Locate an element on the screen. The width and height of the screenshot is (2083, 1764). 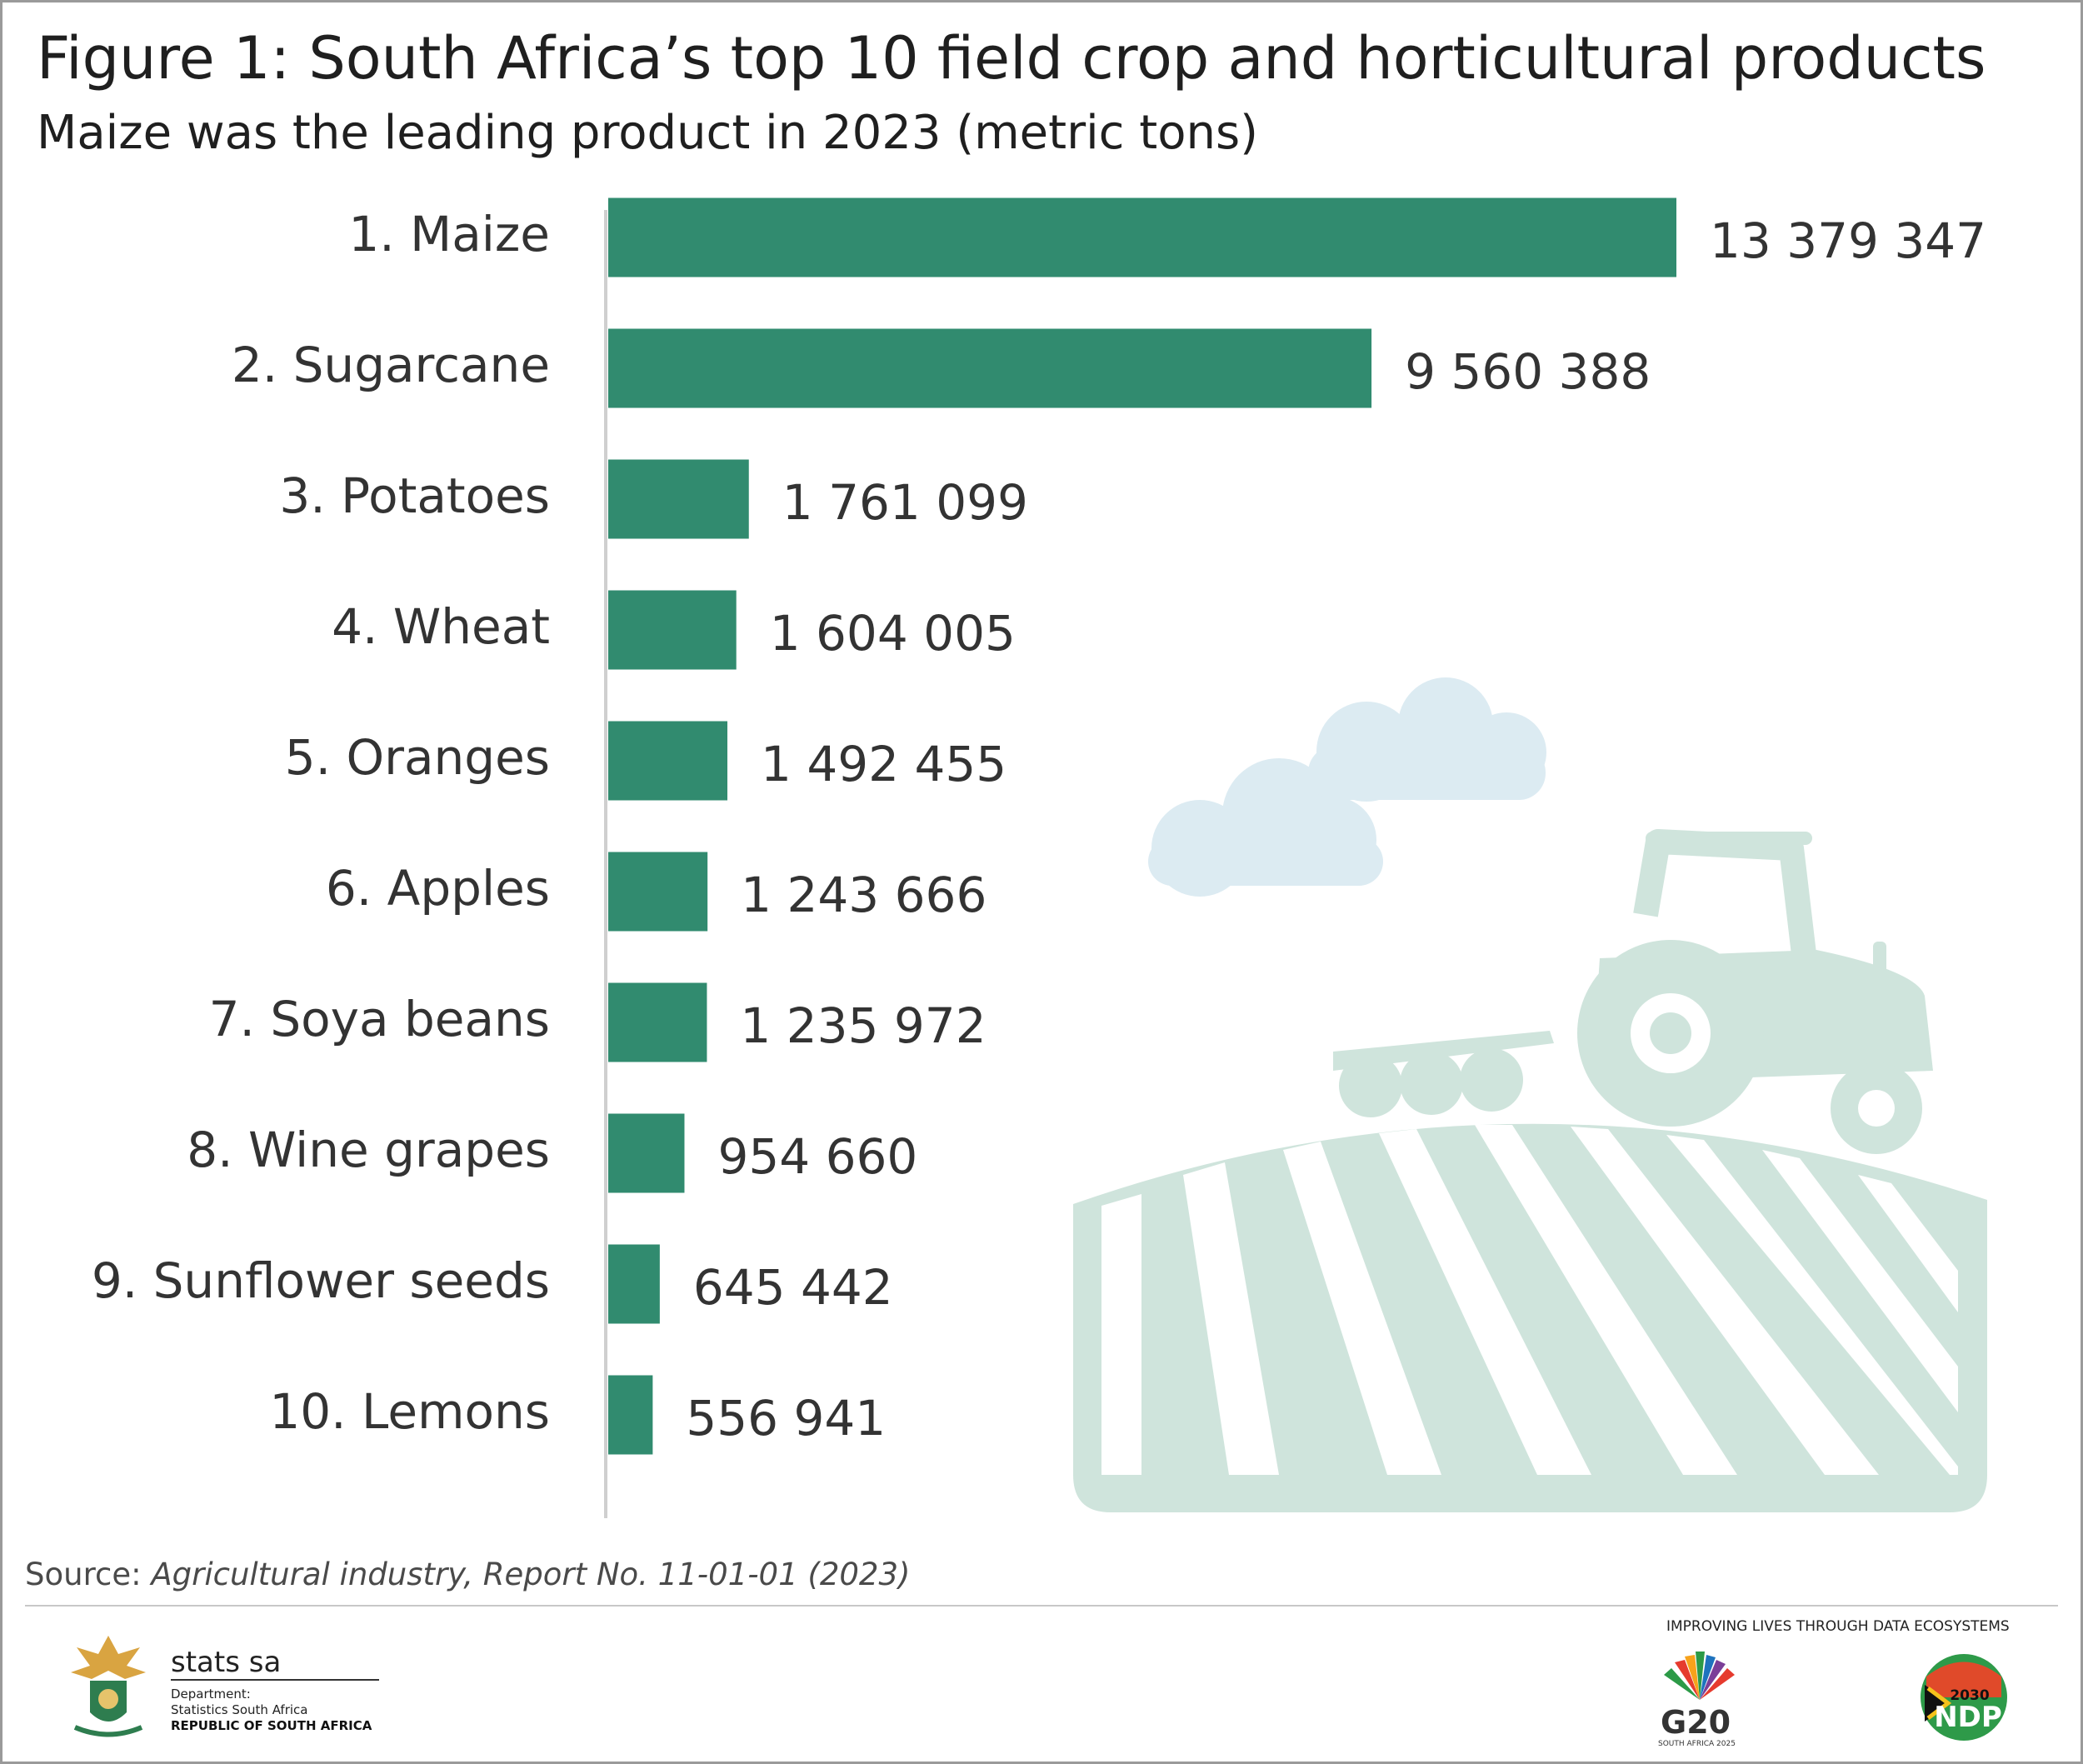
g20-sublabel: SOUTH AFRICA 2025 is located at coordinates (1697, 1744).